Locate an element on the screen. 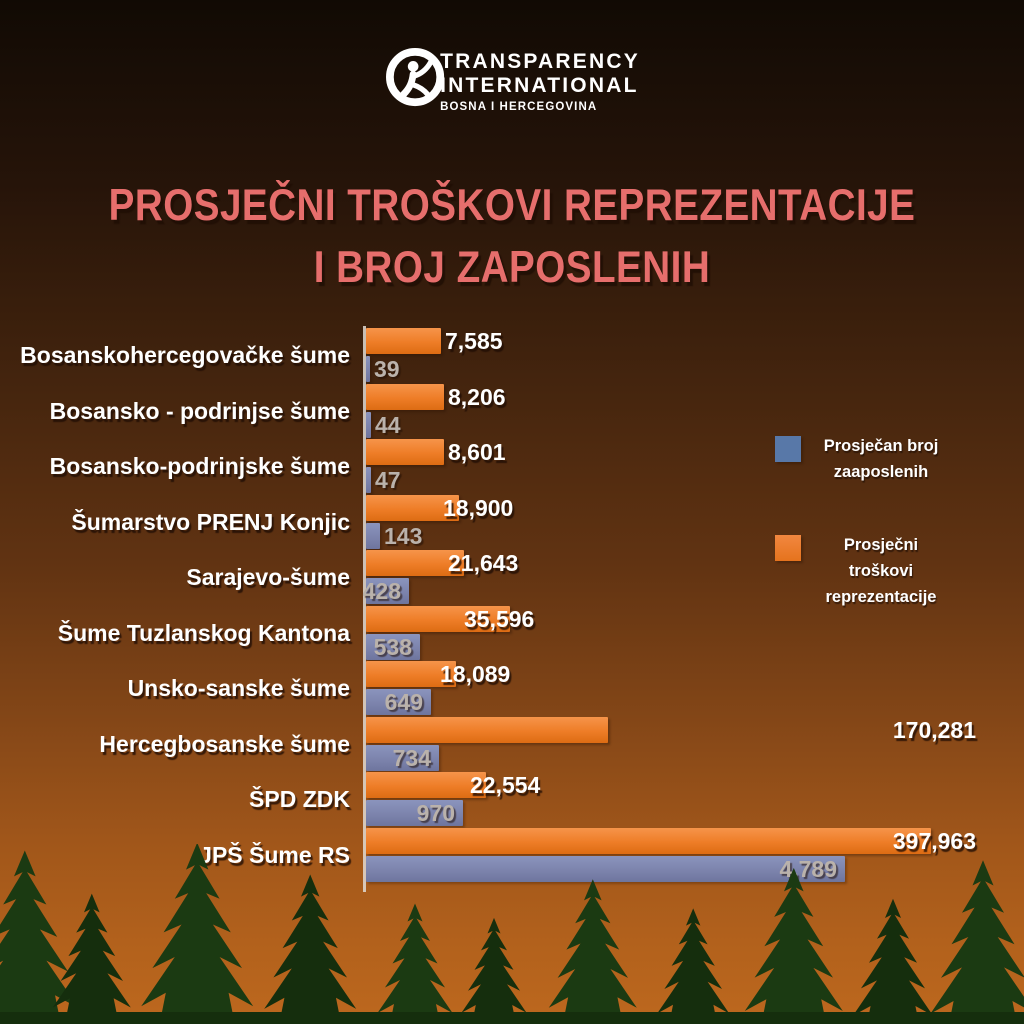 The height and width of the screenshot is (1024, 1024). employee-value-label: 428 is located at coordinates (381, 591).